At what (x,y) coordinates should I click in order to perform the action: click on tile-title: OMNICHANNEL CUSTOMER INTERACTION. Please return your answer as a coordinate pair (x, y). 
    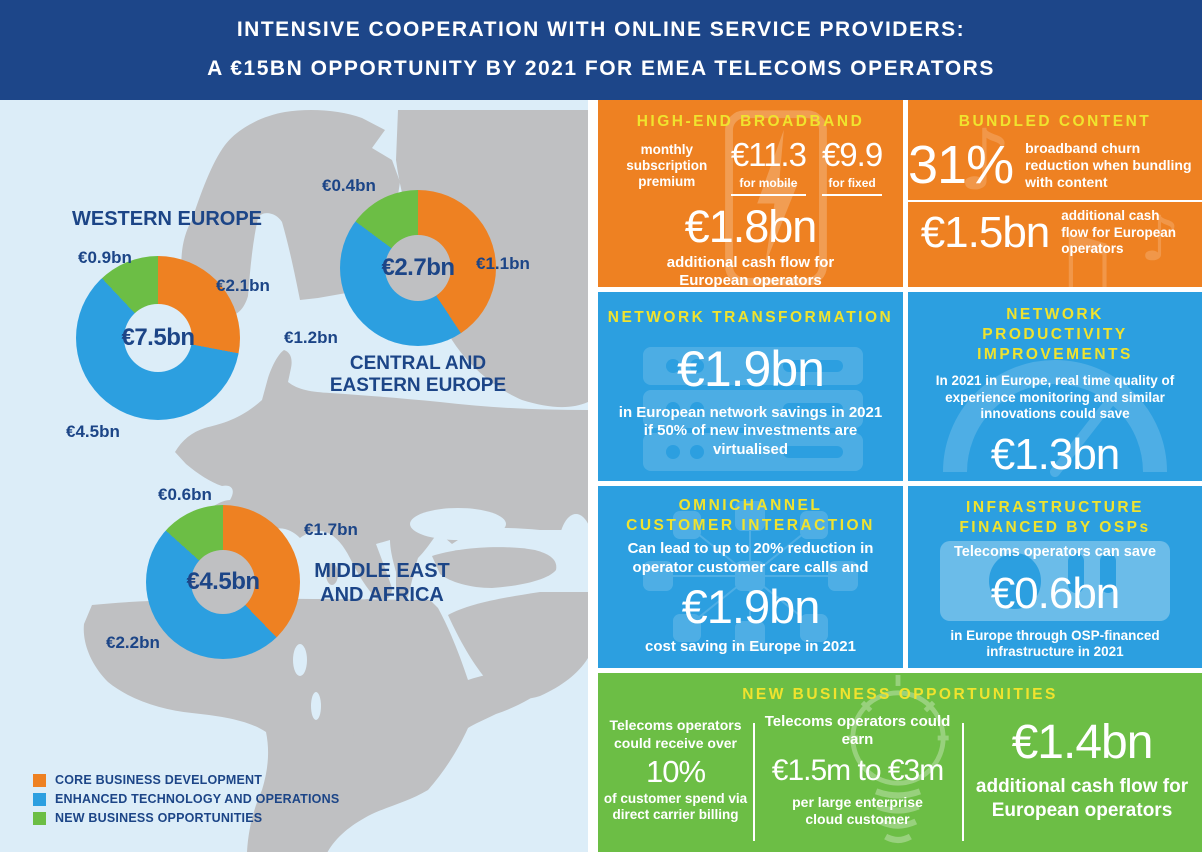
    Looking at the image, I should click on (750, 516).